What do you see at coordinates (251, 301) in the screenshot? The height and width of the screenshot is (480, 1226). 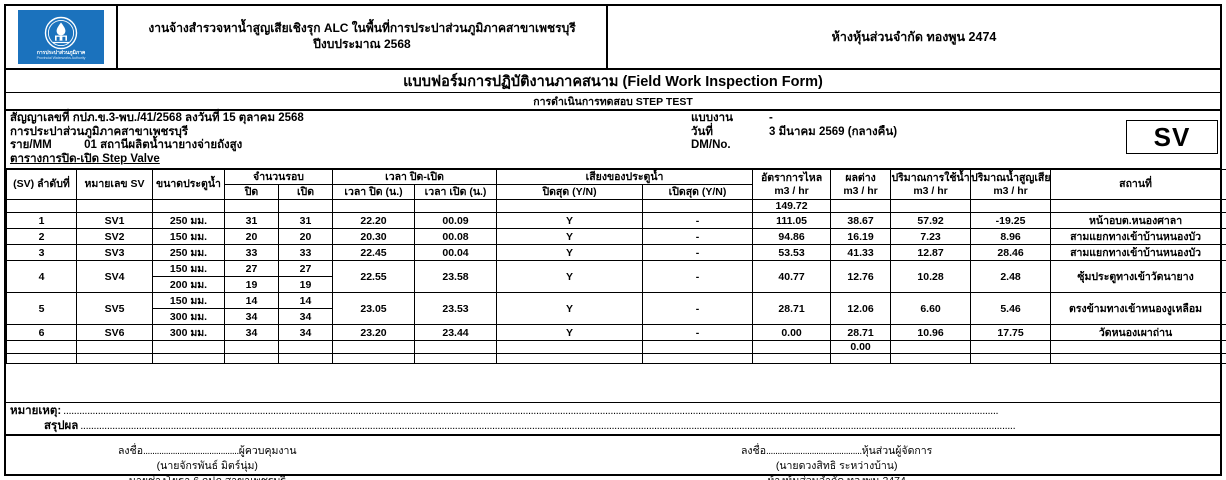 I see `cell-rounds-close: 14` at bounding box center [251, 301].